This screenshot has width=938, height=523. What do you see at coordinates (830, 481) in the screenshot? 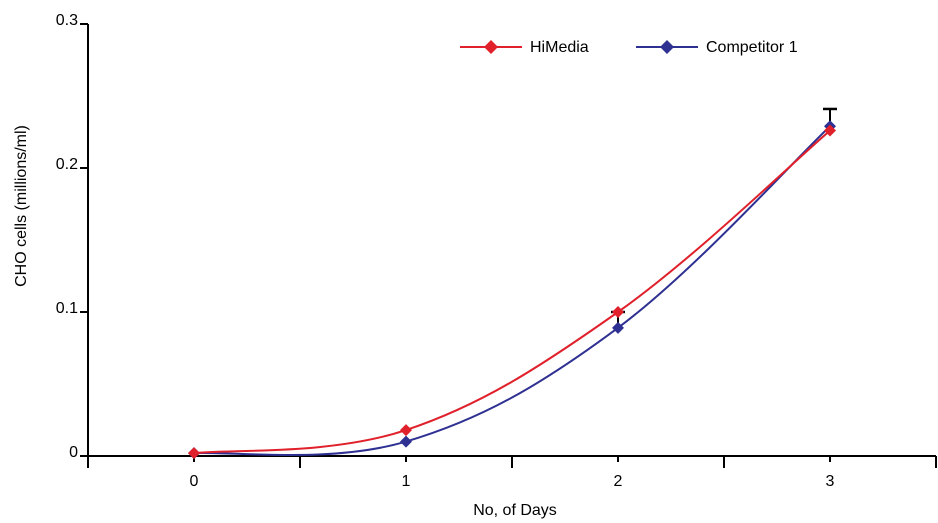
I see `x-tick-label: 3` at bounding box center [830, 481].